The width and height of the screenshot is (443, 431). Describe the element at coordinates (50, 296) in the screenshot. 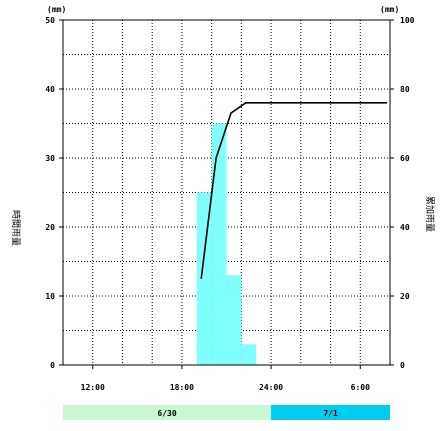

I see `left-tick-label: 10` at that location.